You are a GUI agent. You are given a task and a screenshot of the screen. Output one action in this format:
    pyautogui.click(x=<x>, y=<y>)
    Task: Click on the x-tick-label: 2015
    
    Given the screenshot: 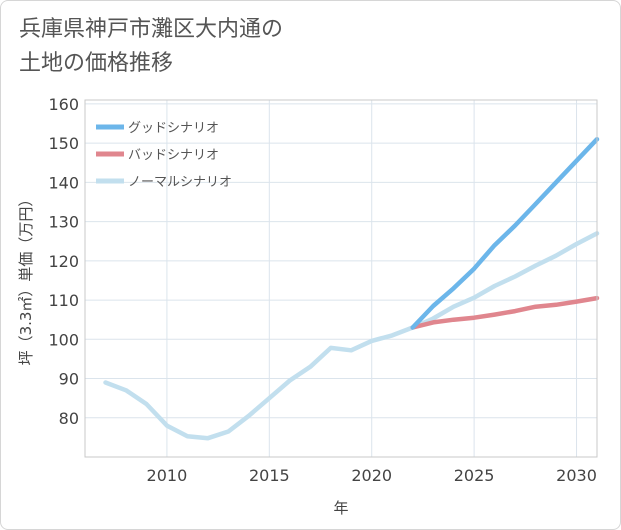 What is the action you would take?
    pyautogui.click(x=269, y=475)
    